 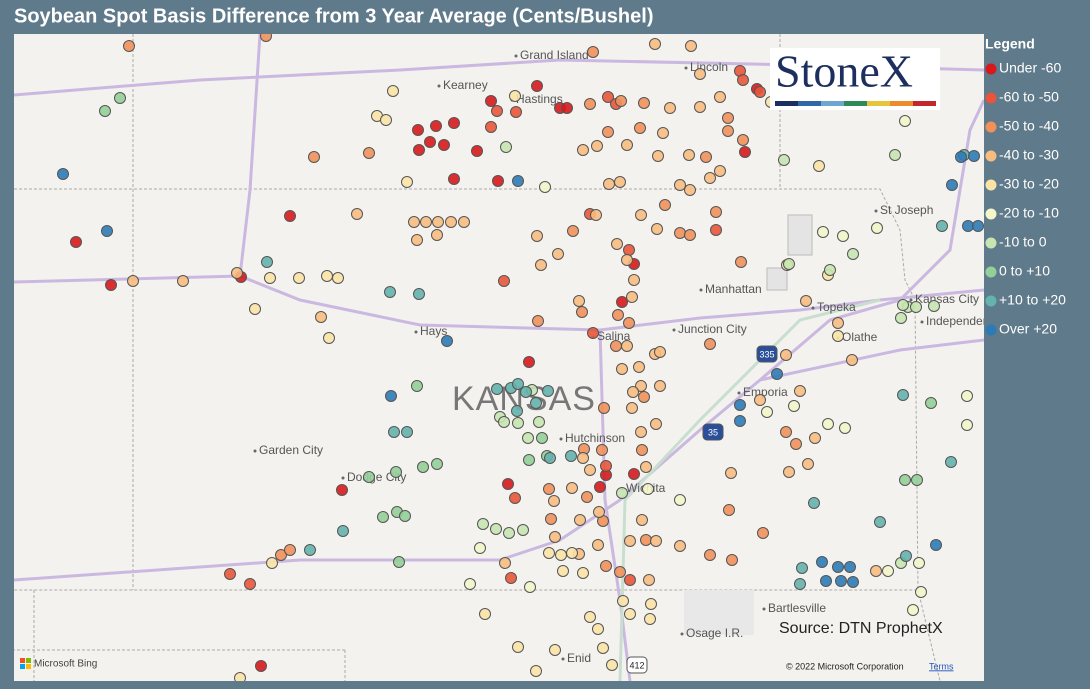 I want to click on legend-label: -60 to -50, so click(x=1029, y=97).